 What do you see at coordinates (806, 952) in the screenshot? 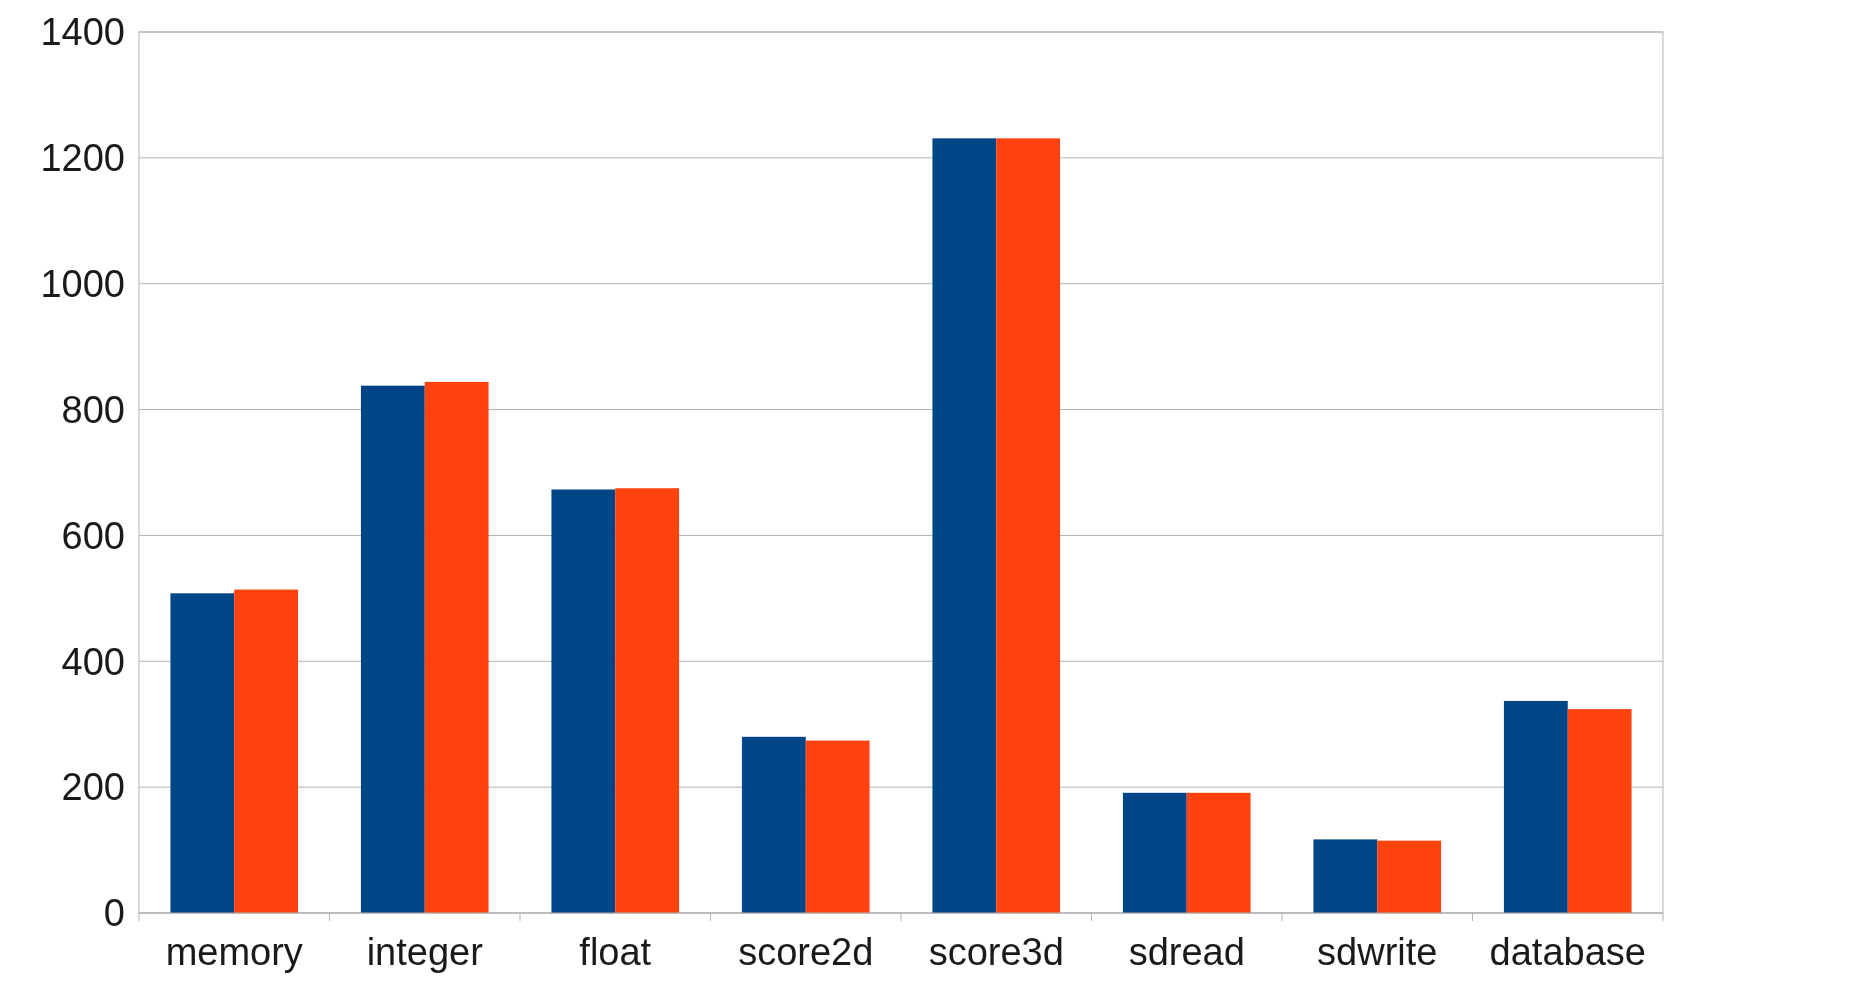
I see `x-tick-label: score2d` at bounding box center [806, 952].